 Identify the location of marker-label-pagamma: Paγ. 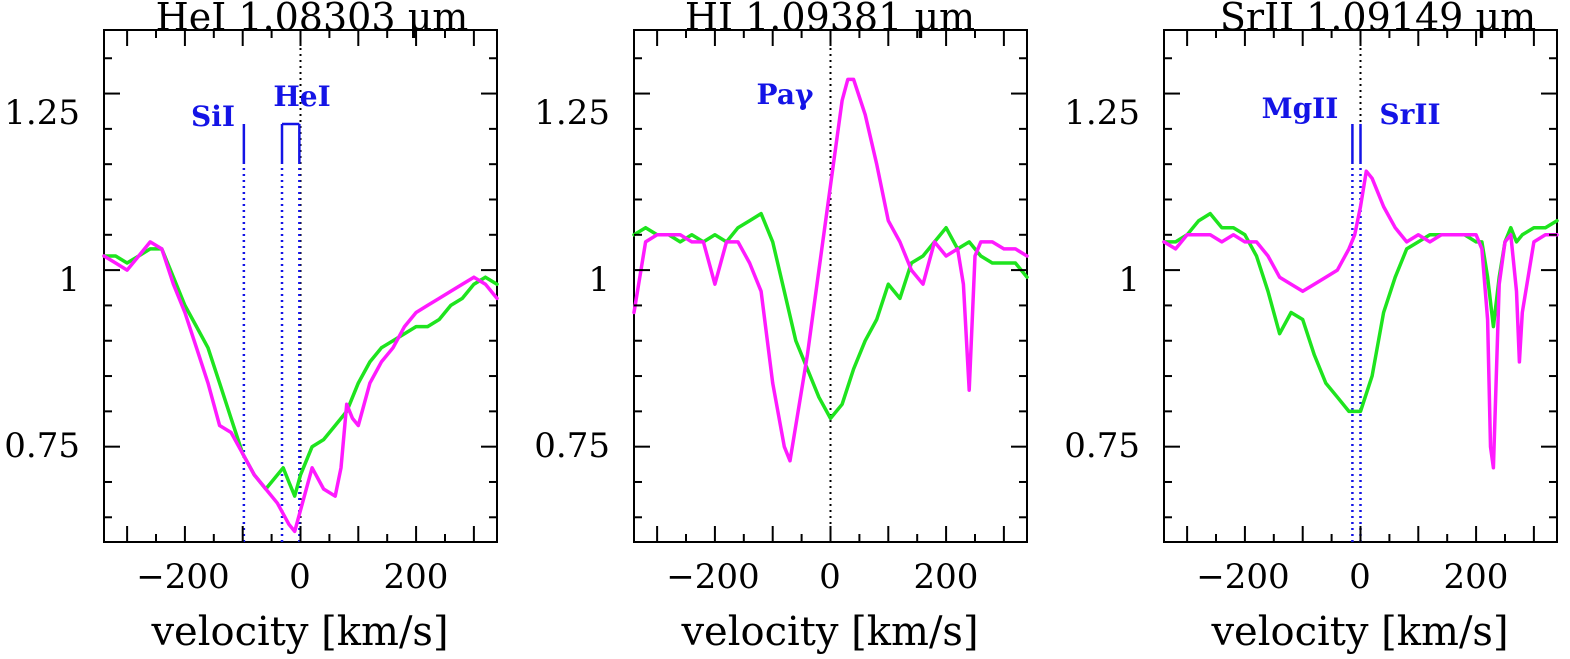
(785, 94).